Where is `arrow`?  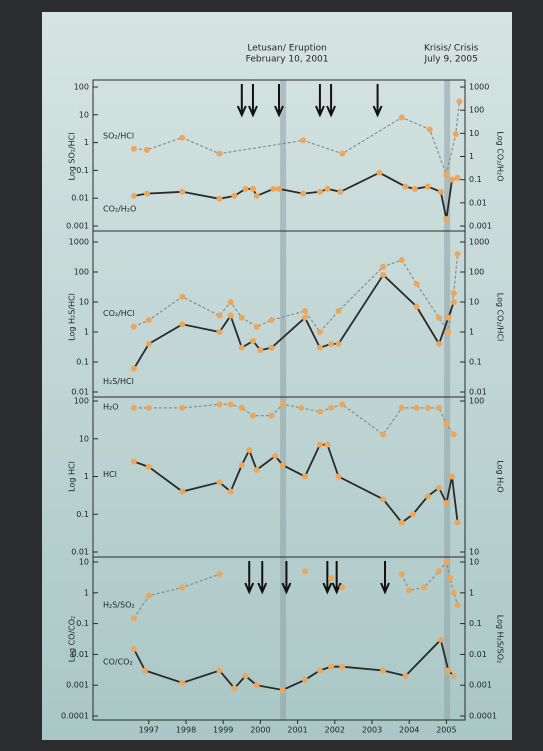 arrow is located at coordinates (377, 101).